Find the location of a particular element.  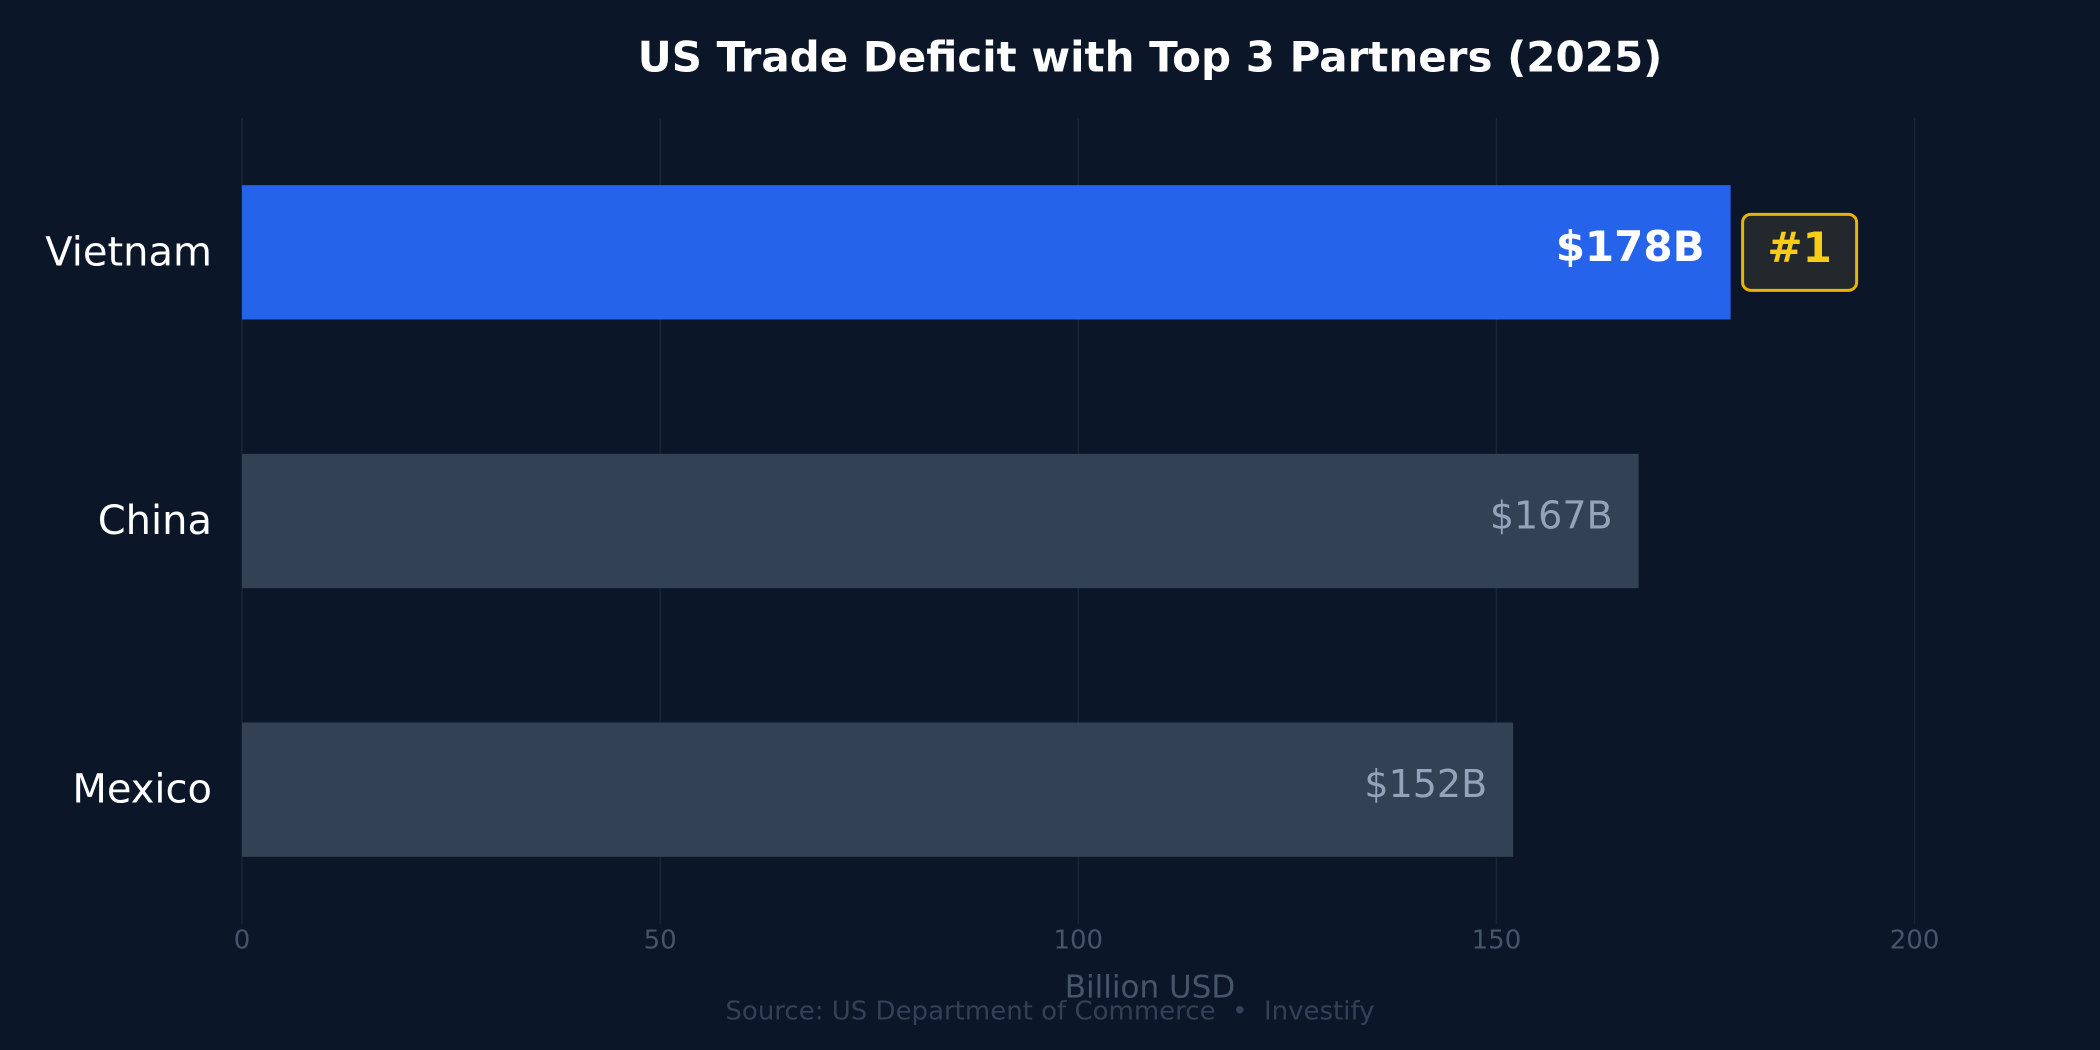

x-tick-label: 50 is located at coordinates (660, 941).